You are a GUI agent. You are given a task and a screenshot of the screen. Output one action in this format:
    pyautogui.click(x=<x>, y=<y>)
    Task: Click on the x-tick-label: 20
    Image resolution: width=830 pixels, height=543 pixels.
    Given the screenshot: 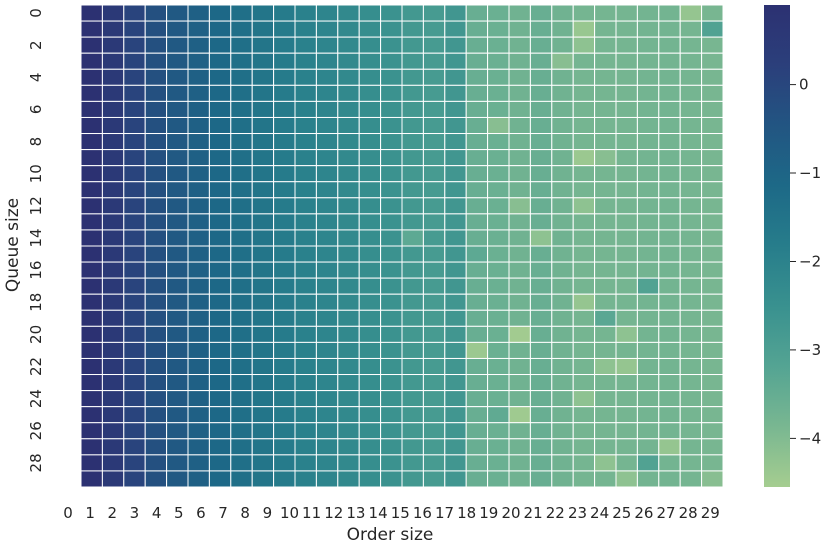 What is the action you would take?
    pyautogui.click(x=510, y=513)
    